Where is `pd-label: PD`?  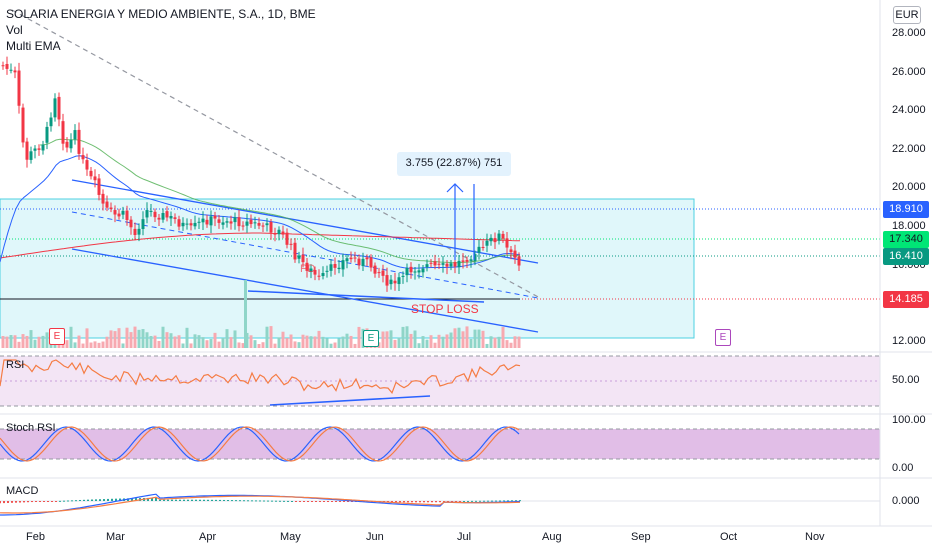 pd-label: PD is located at coordinates (308, 269).